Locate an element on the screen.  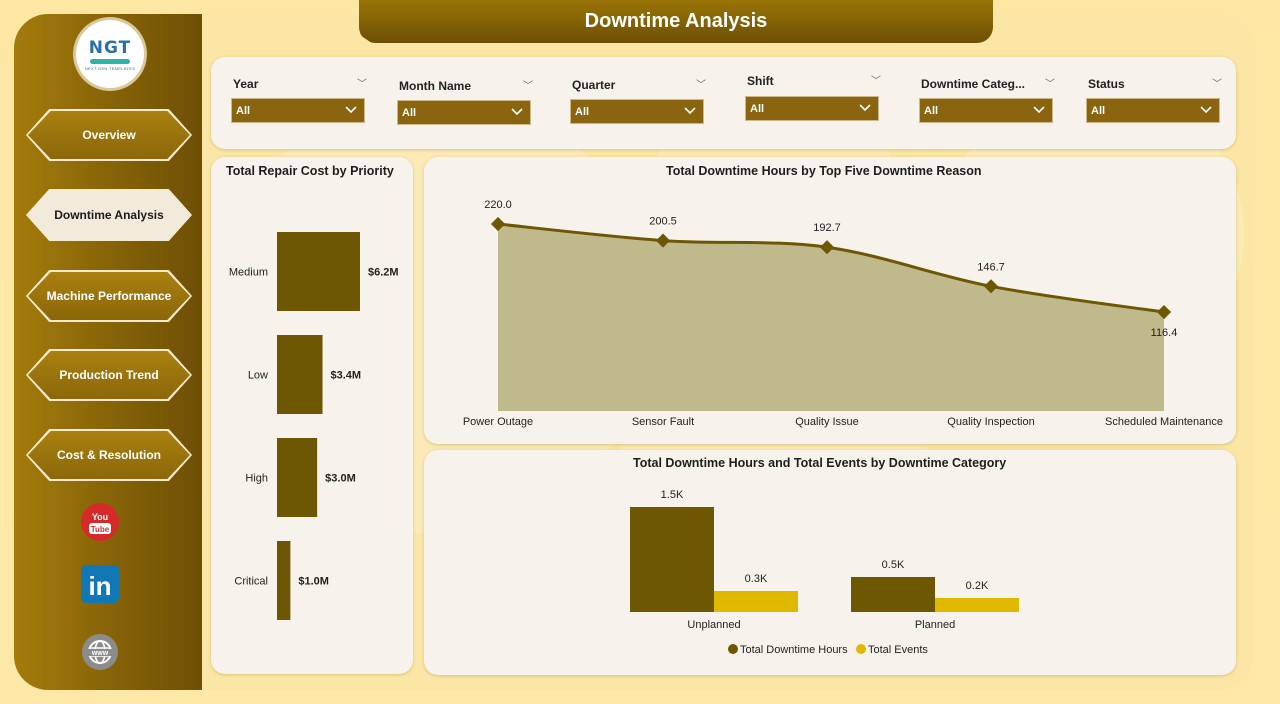
value-label: 220.0 is located at coordinates (498, 205).